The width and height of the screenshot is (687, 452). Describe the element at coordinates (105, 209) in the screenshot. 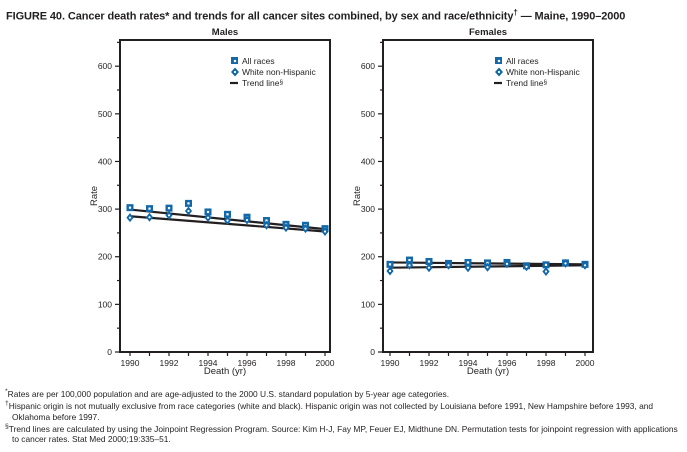

I see `y-tick-label: 300` at that location.